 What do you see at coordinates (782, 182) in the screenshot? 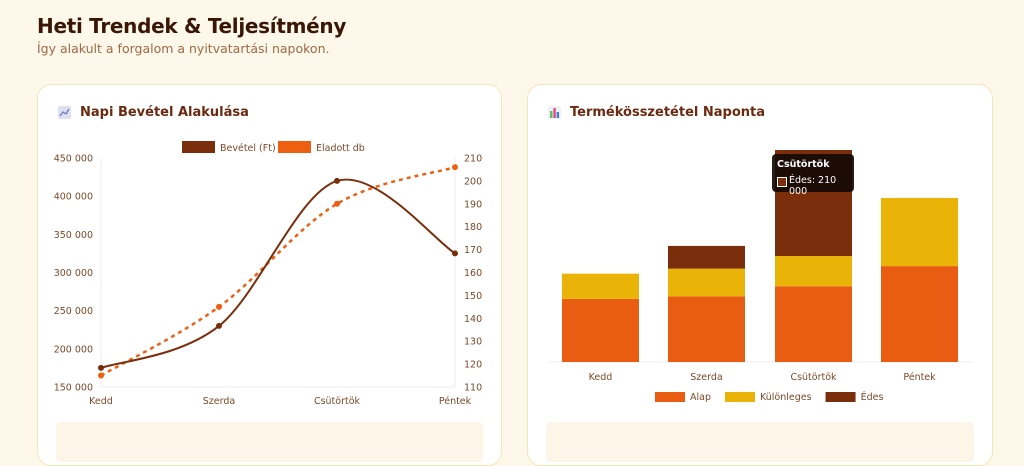
I see `tooltip-swatch` at bounding box center [782, 182].